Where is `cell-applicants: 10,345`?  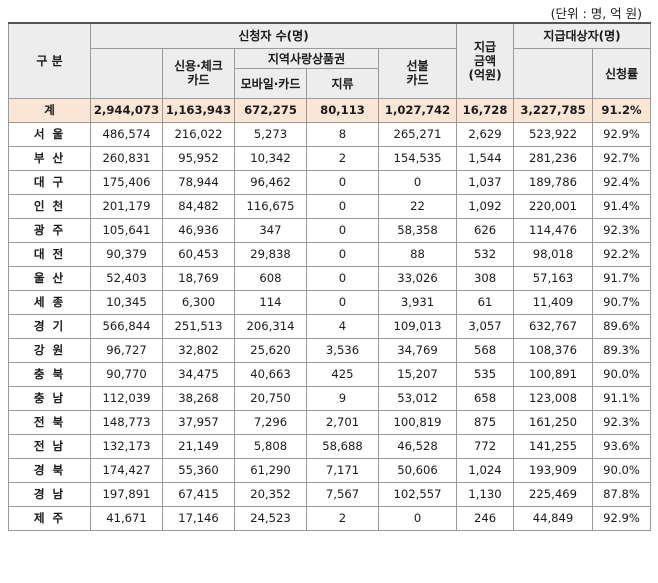 cell-applicants: 10,345 is located at coordinates (126, 302).